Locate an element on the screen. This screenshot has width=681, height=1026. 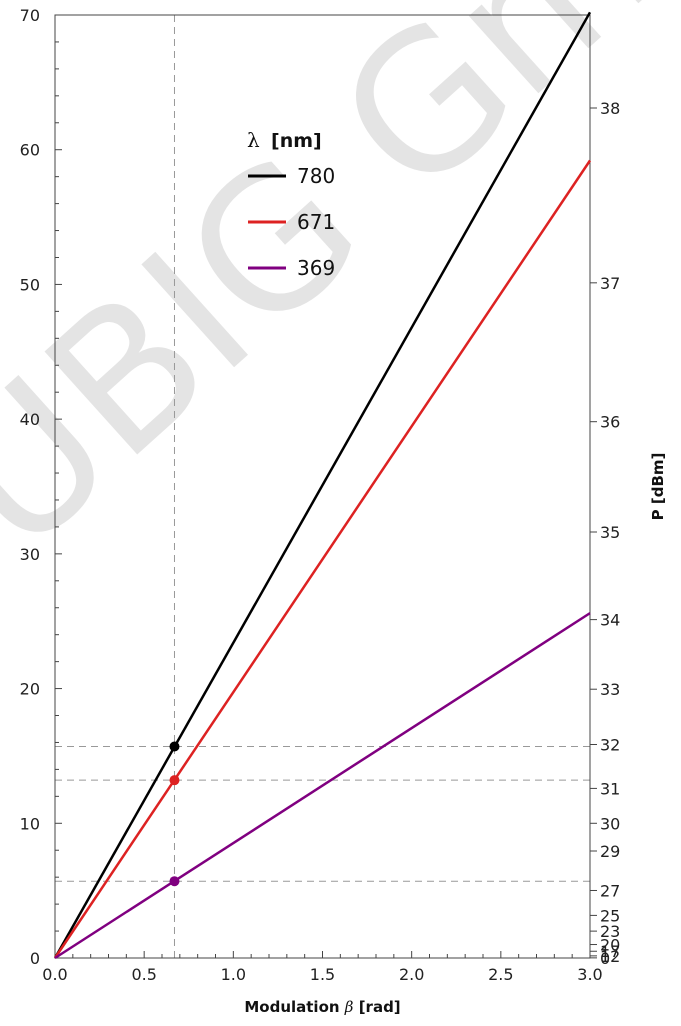
right-tick-label: 17 is located at coordinates (610, 951).